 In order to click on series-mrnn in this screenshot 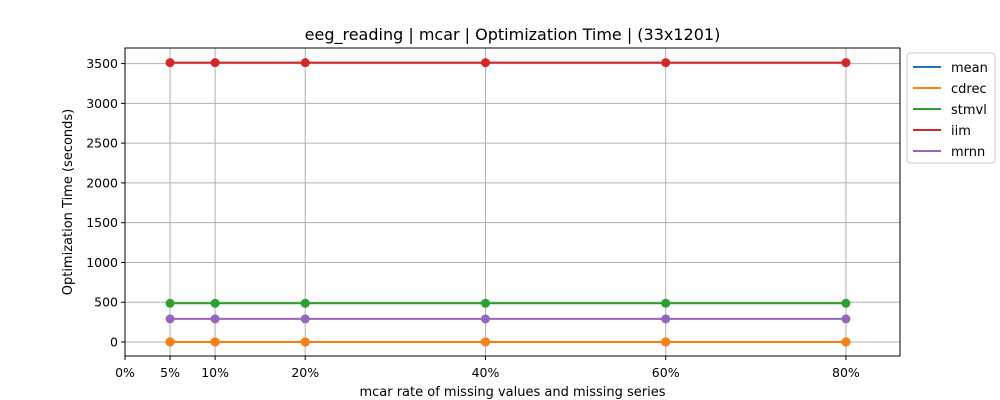, I will do `click(508, 319)`.